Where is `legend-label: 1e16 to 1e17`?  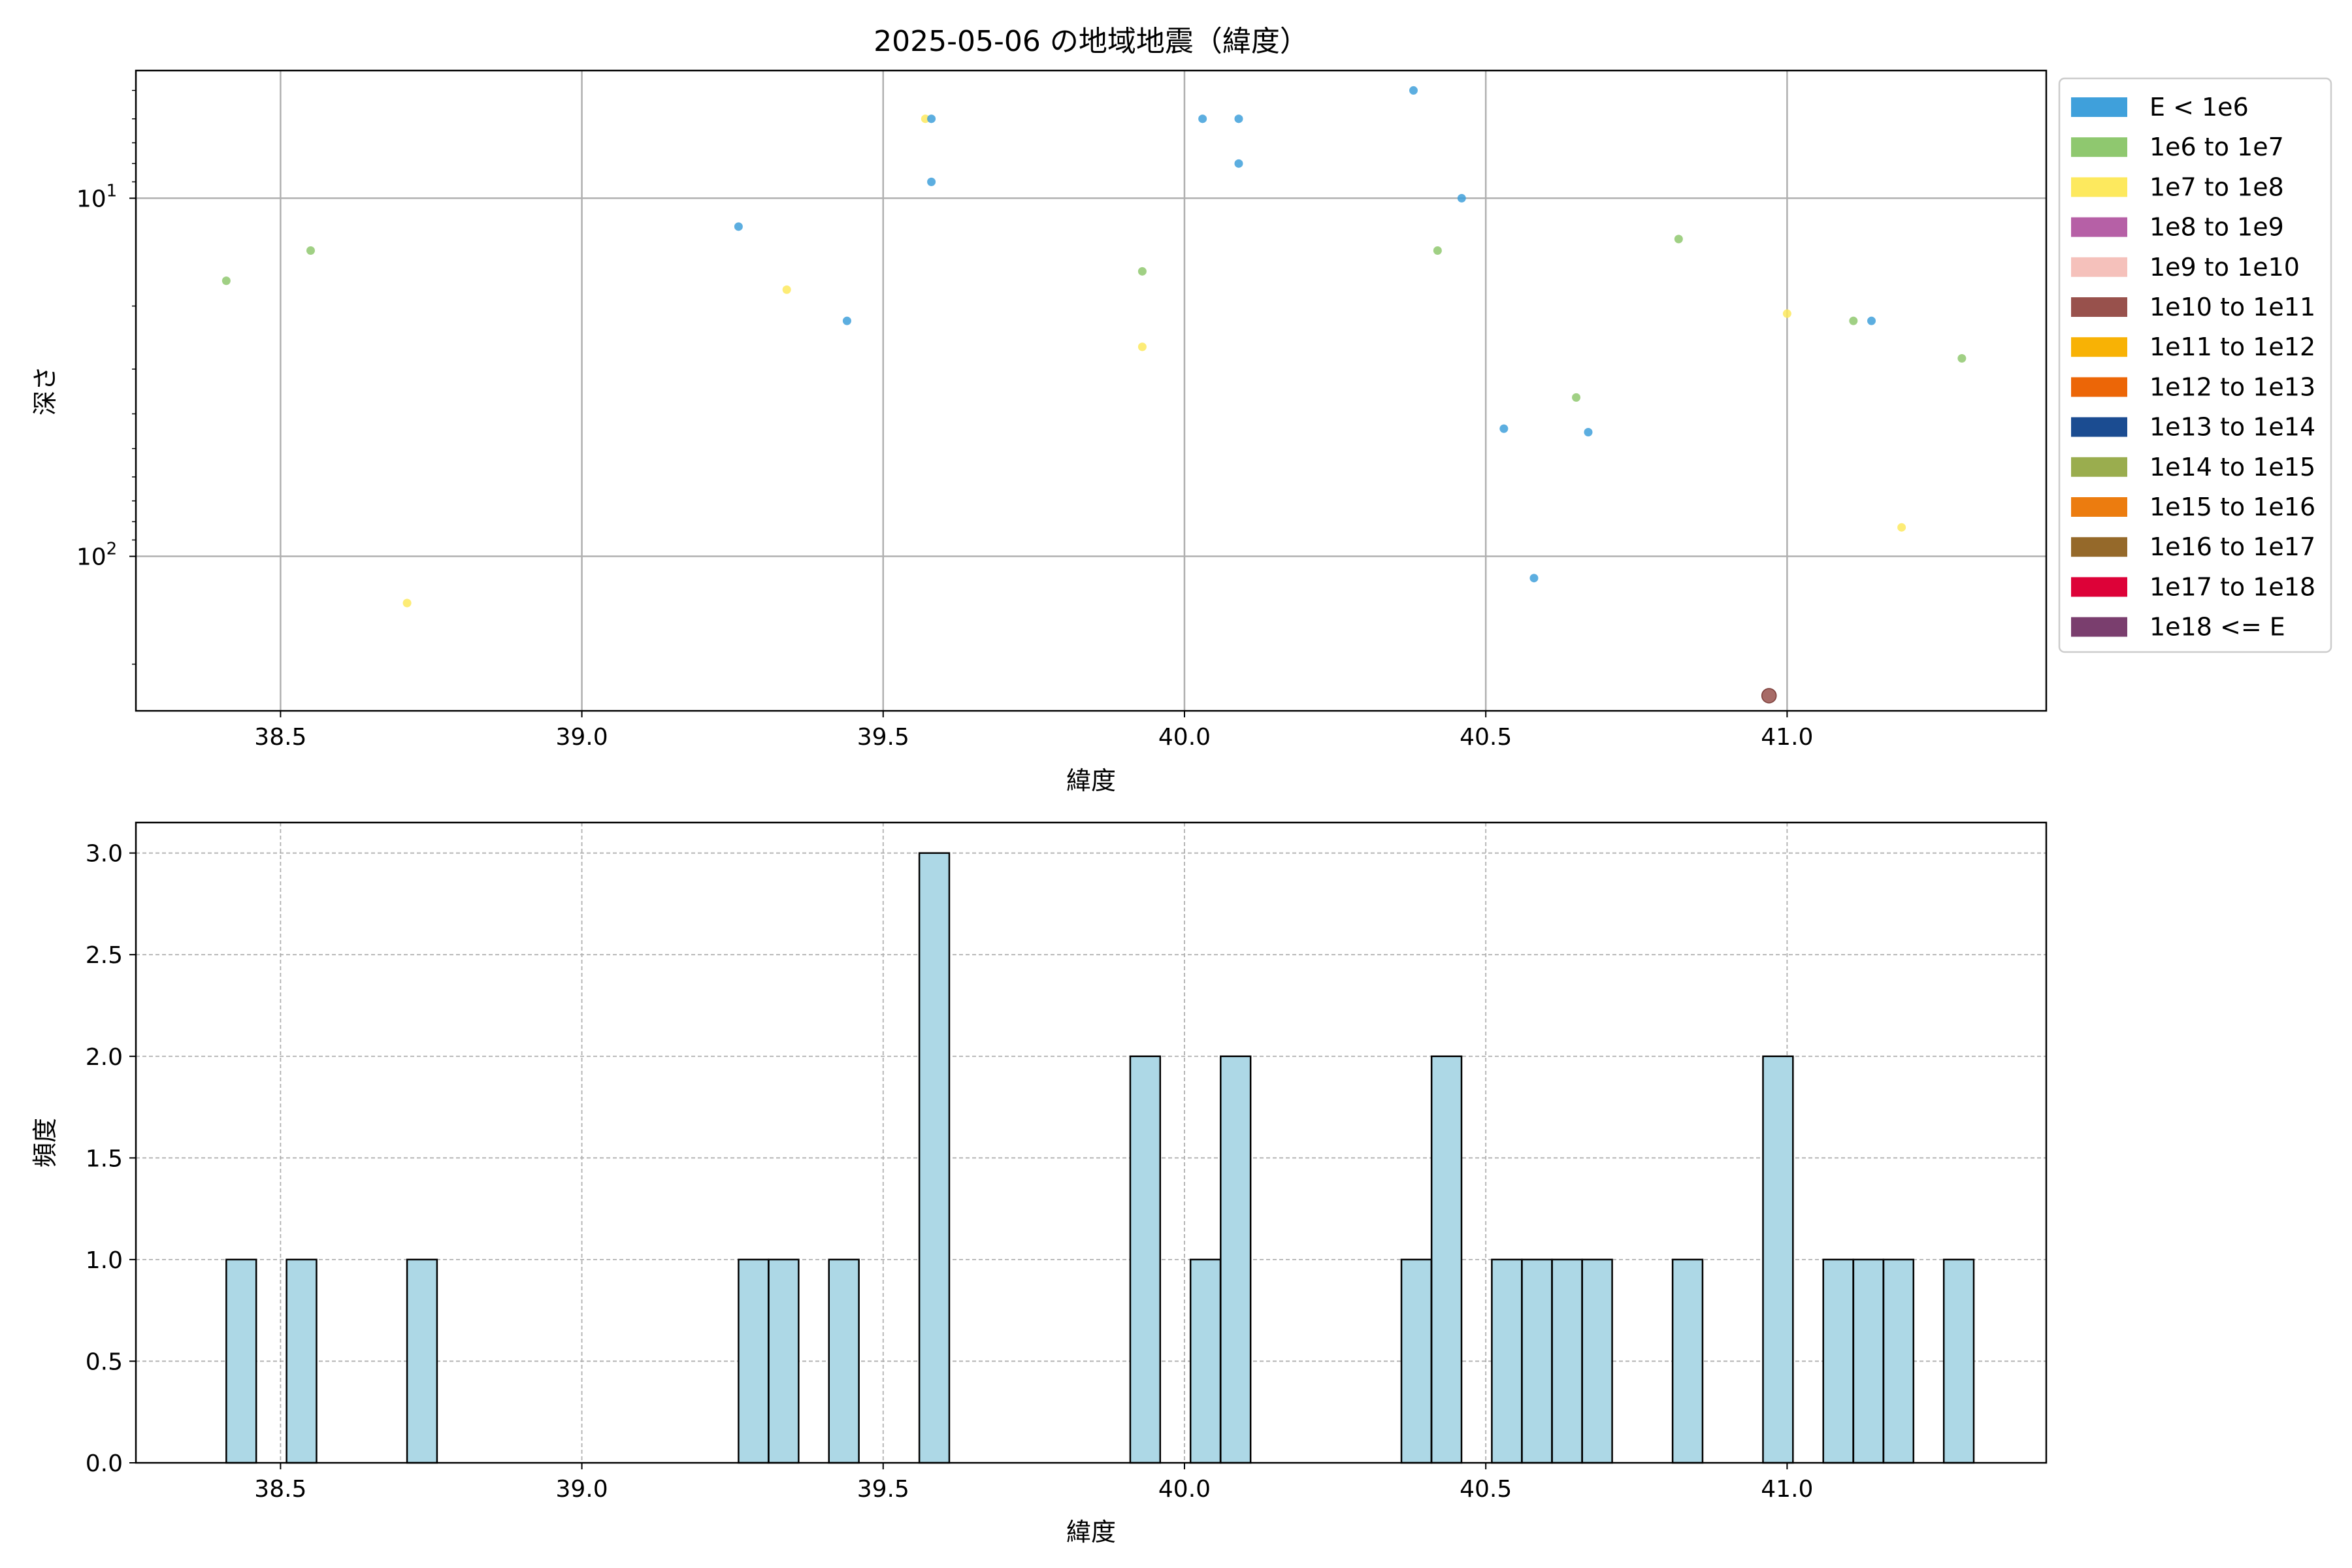 legend-label: 1e16 to 1e17 is located at coordinates (2232, 546).